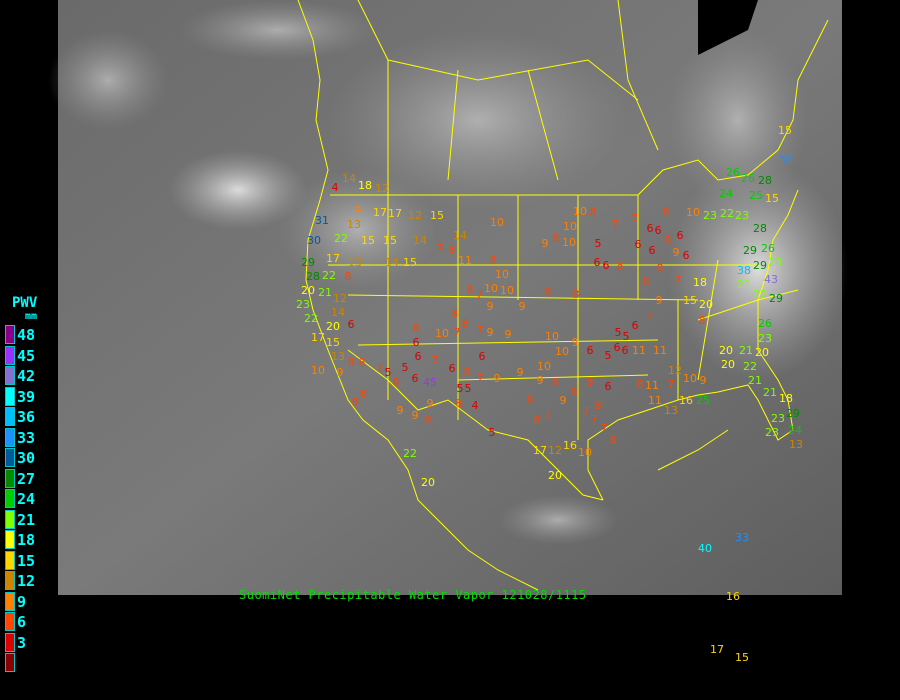 This screenshot has height=700, width=900. Describe the element at coordinates (322, 220) in the screenshot. I see `station-pwv-value: 31` at that location.